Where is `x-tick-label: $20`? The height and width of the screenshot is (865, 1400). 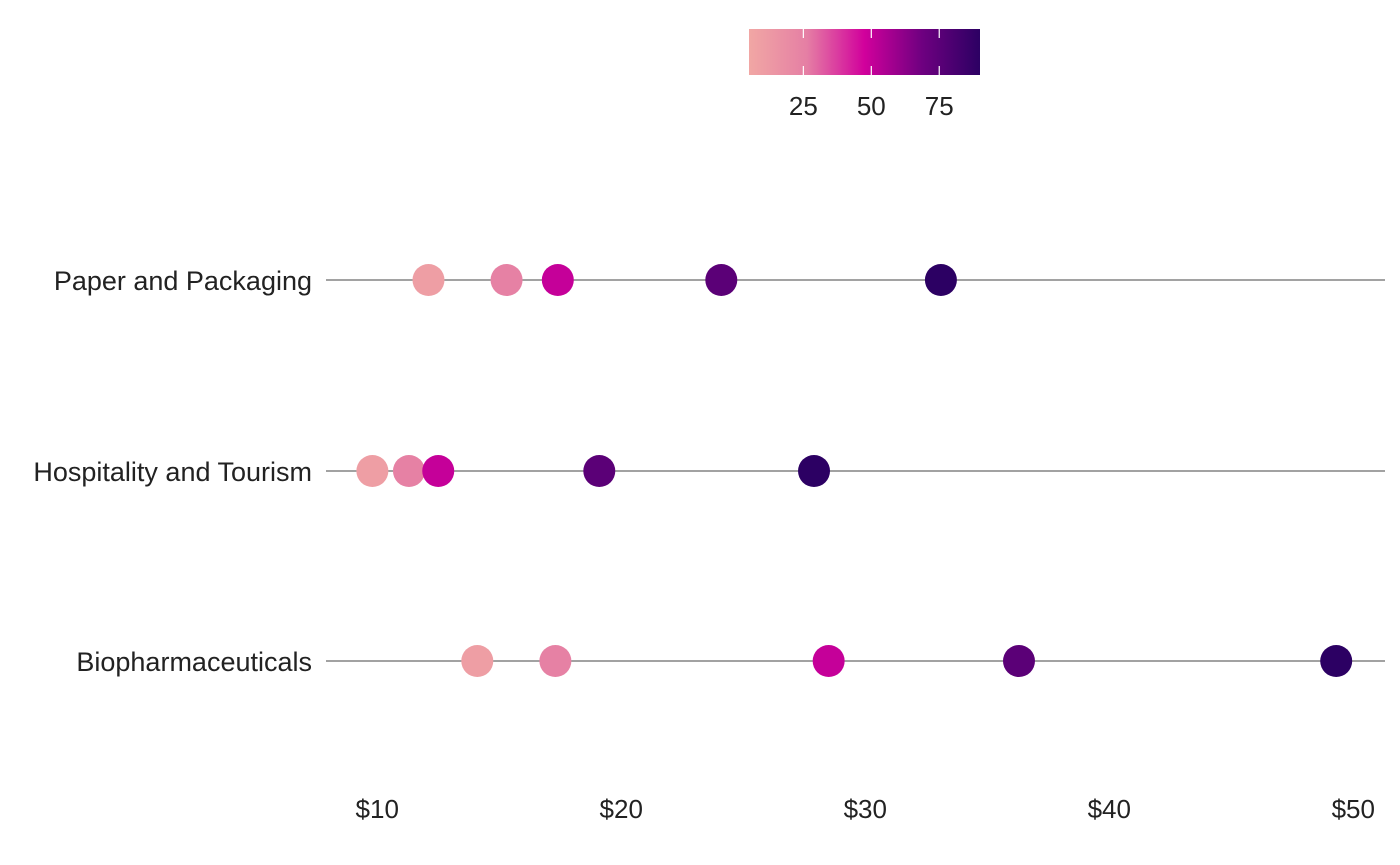 x-tick-label: $20 is located at coordinates (621, 809).